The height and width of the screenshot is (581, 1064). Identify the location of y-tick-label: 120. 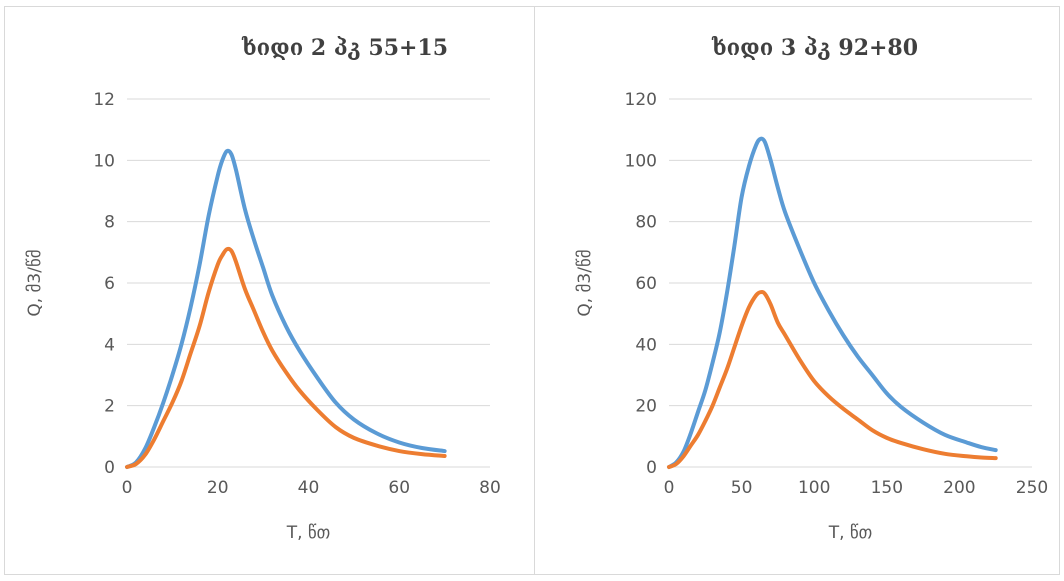
(641, 100).